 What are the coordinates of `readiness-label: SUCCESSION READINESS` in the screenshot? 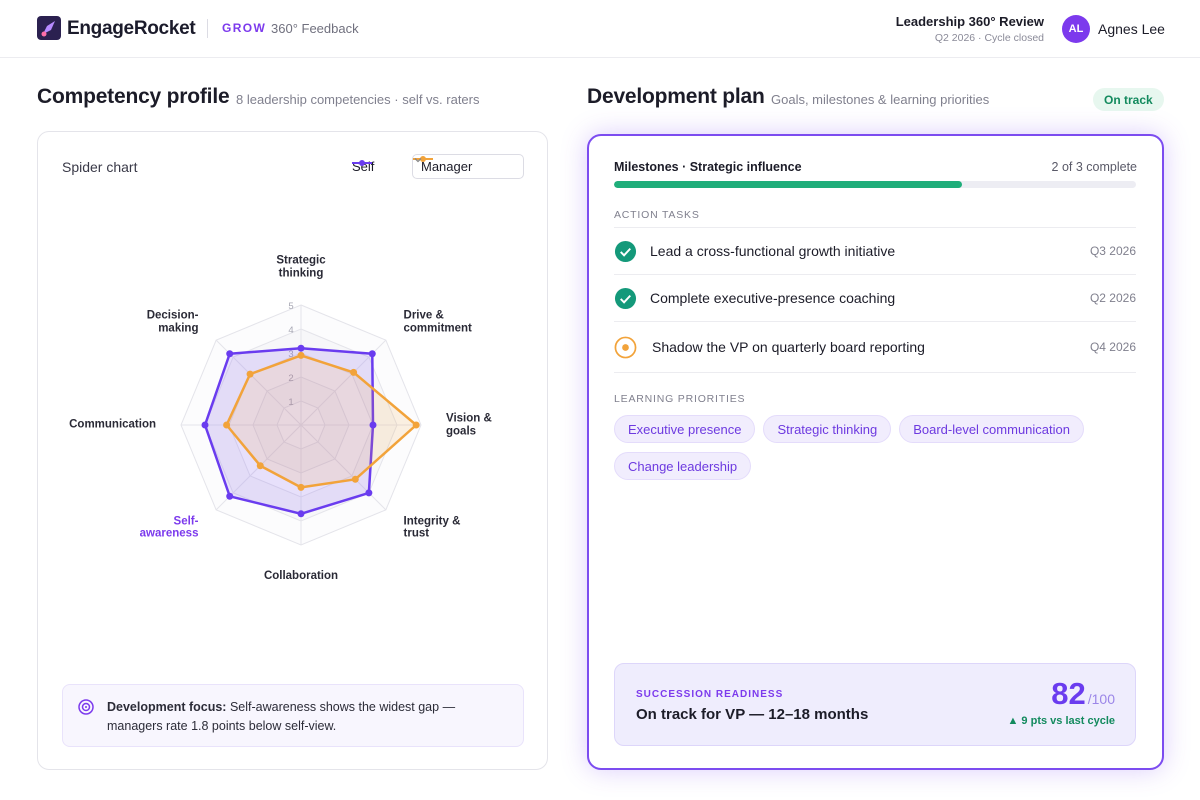 It's located at (710, 694).